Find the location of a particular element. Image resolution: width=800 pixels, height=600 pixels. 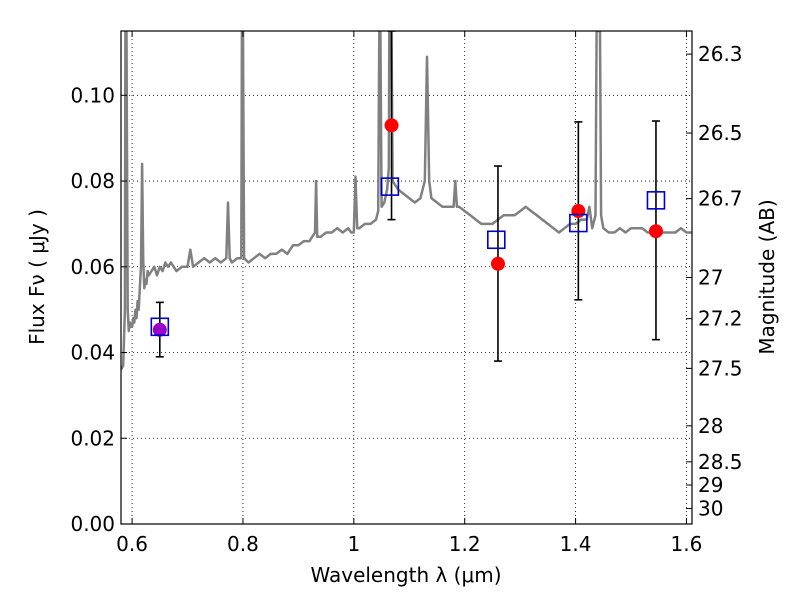

y-tick-label: 0.00 is located at coordinates (92, 524).